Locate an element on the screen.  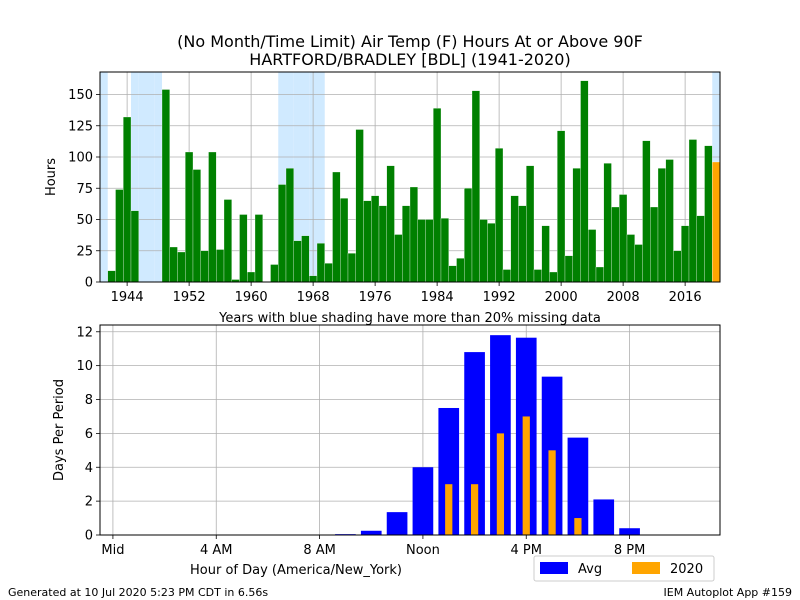
tick-label-x: 4 AM is located at coordinates (216, 550).